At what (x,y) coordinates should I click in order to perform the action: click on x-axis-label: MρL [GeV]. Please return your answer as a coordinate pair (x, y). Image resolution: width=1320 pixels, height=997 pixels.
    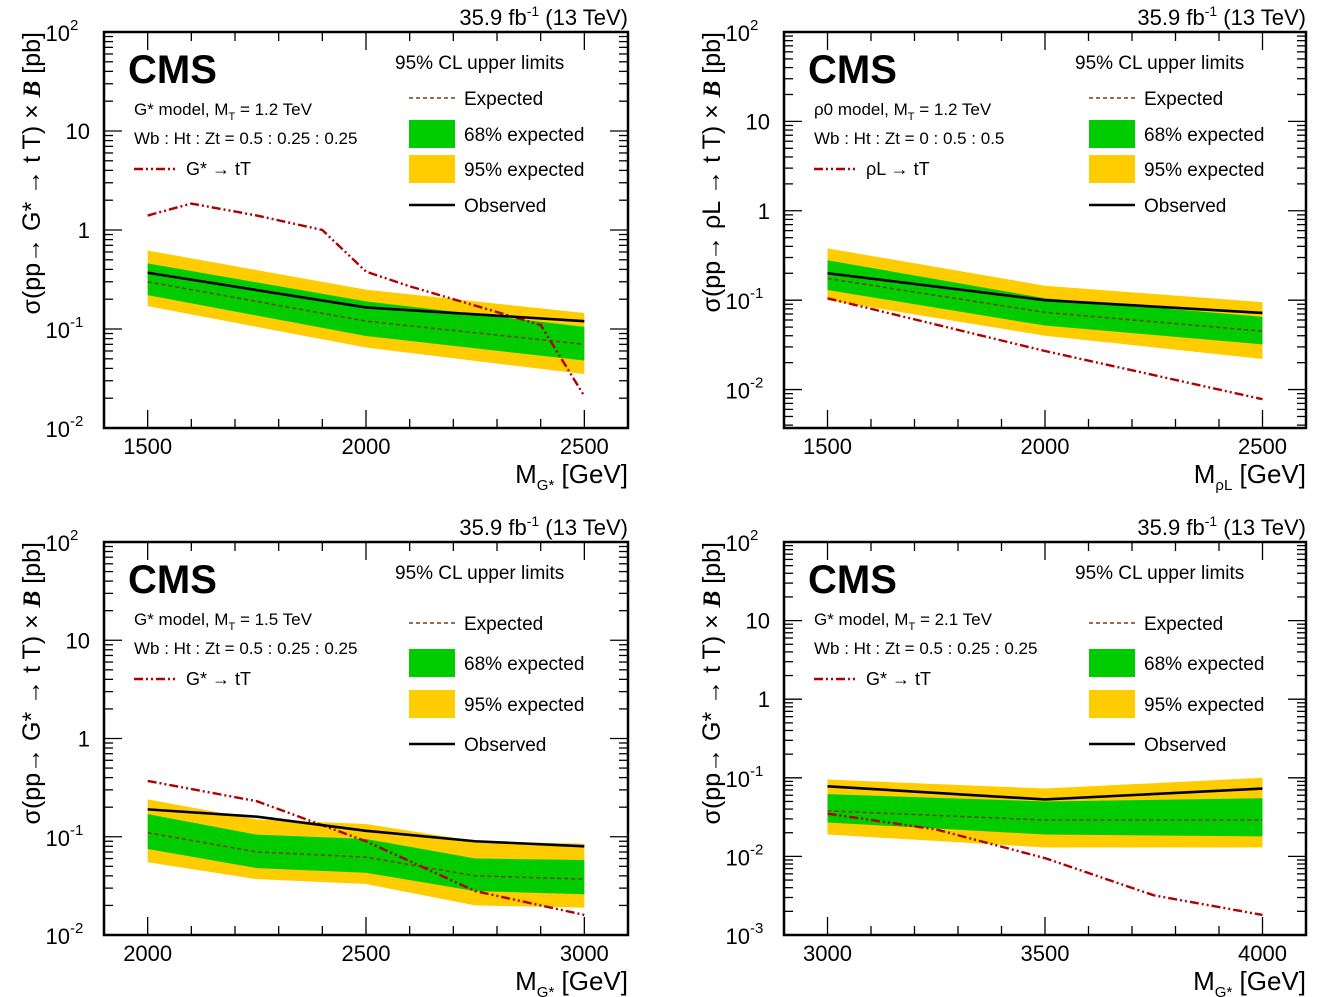
    Looking at the image, I should click on (1250, 476).